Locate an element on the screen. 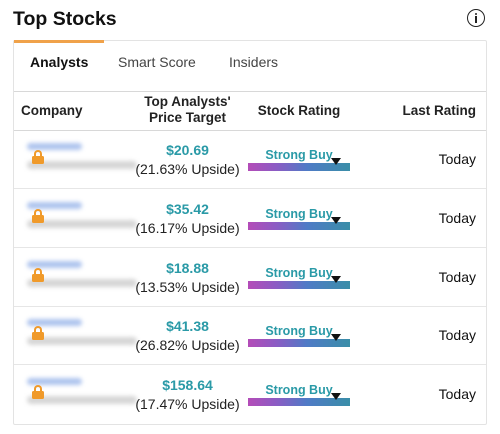  price-target: $158.64 is located at coordinates (187, 385).